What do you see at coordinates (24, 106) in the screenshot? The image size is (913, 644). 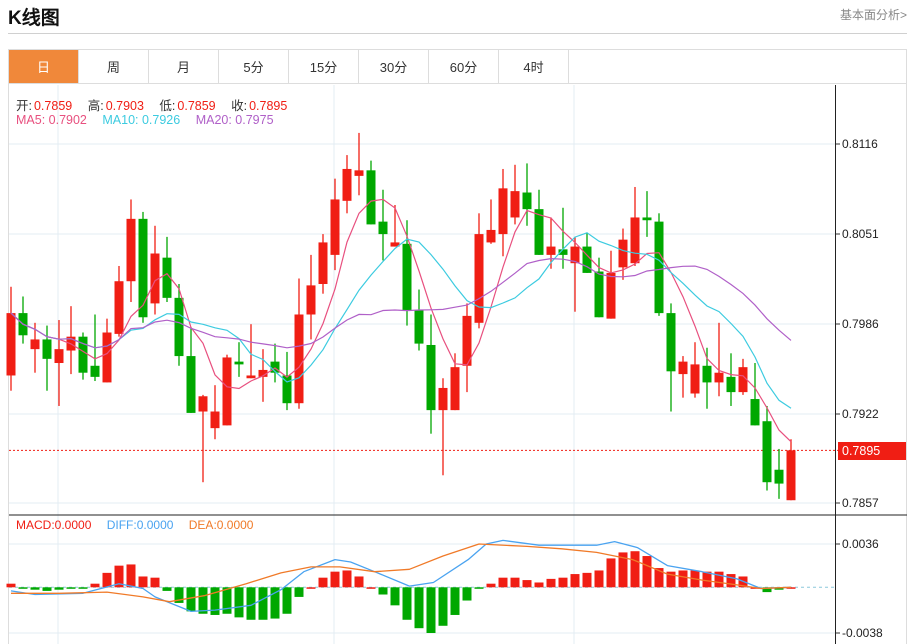 I see `open-label: 开:` at bounding box center [24, 106].